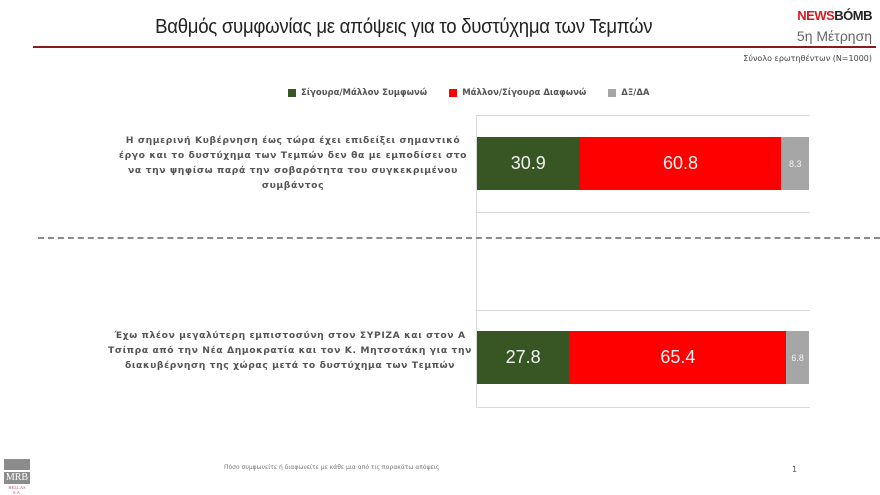 Image resolution: width=880 pixels, height=495 pixels. Describe the element at coordinates (635, 93) in the screenshot. I see `legend-label-dk: ΔΞ/ΔΑ` at that location.